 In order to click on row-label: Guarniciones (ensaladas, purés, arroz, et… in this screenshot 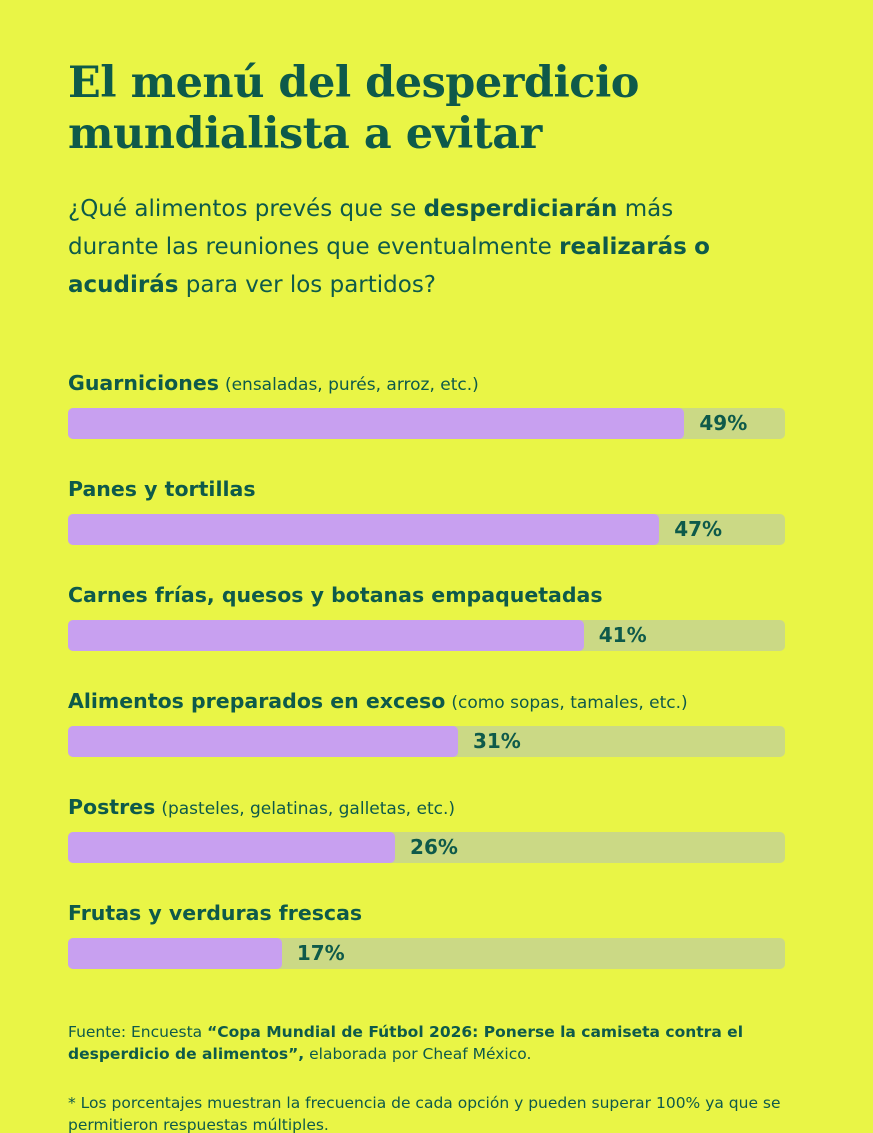, I will do `click(426, 383)`.